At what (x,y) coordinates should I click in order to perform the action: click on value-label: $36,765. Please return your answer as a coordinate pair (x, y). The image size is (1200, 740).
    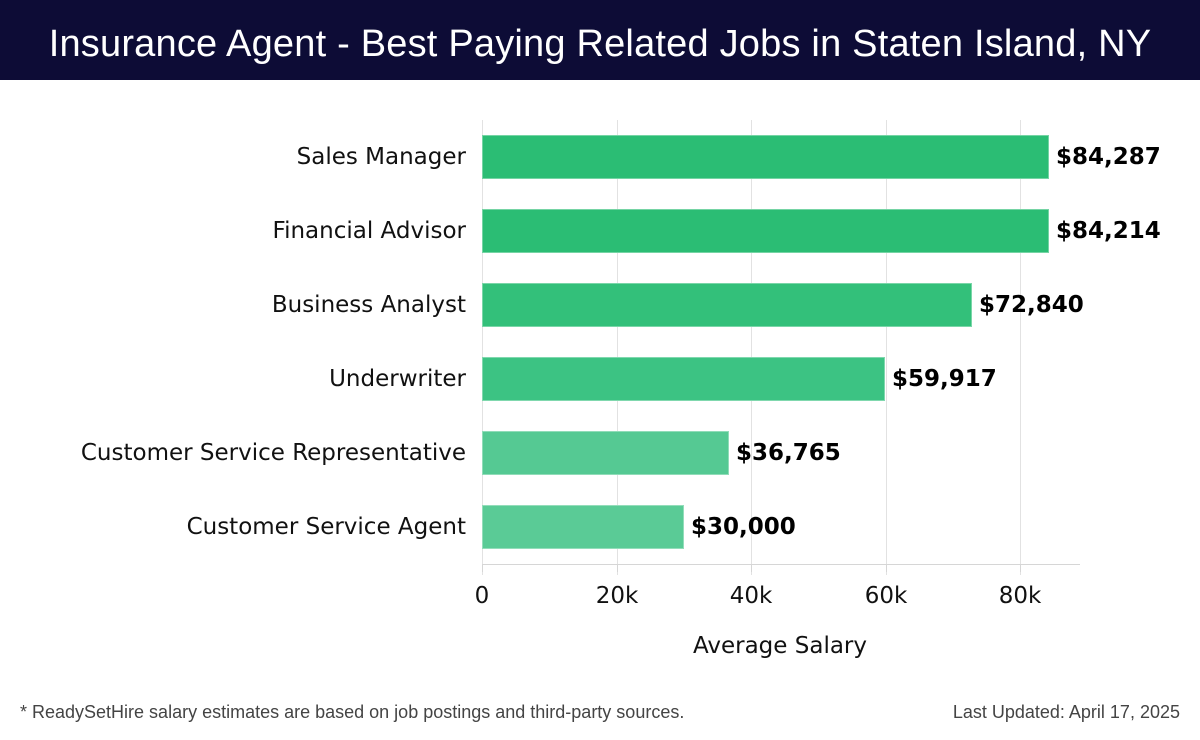
    Looking at the image, I should click on (788, 453).